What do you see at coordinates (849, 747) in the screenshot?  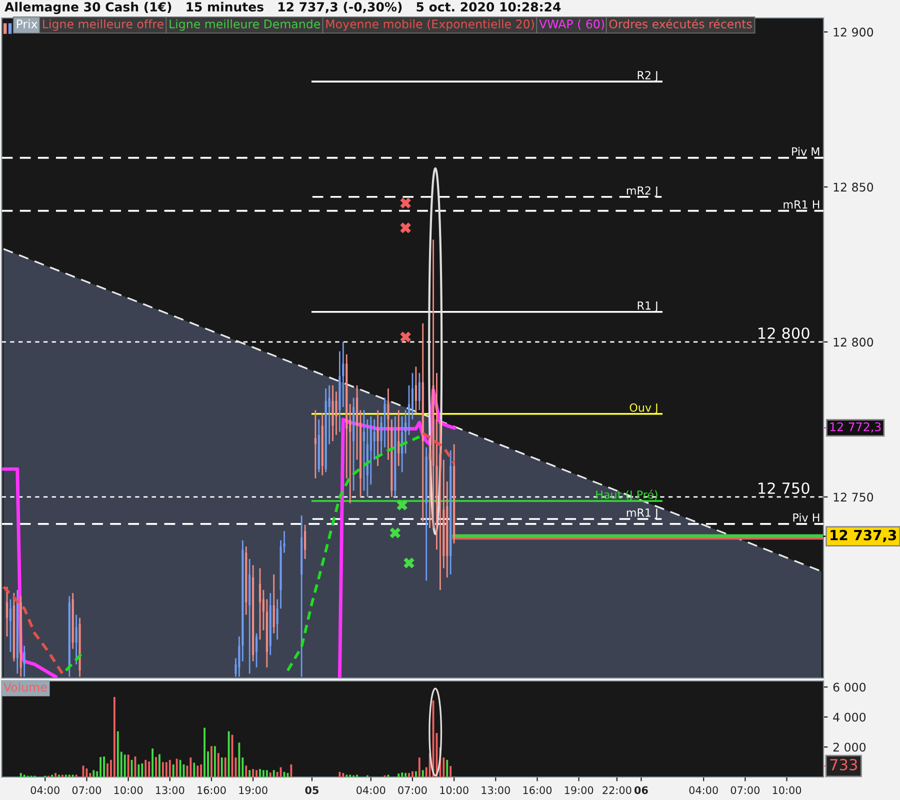 I see `y-tick-label: 2 000` at bounding box center [849, 747].